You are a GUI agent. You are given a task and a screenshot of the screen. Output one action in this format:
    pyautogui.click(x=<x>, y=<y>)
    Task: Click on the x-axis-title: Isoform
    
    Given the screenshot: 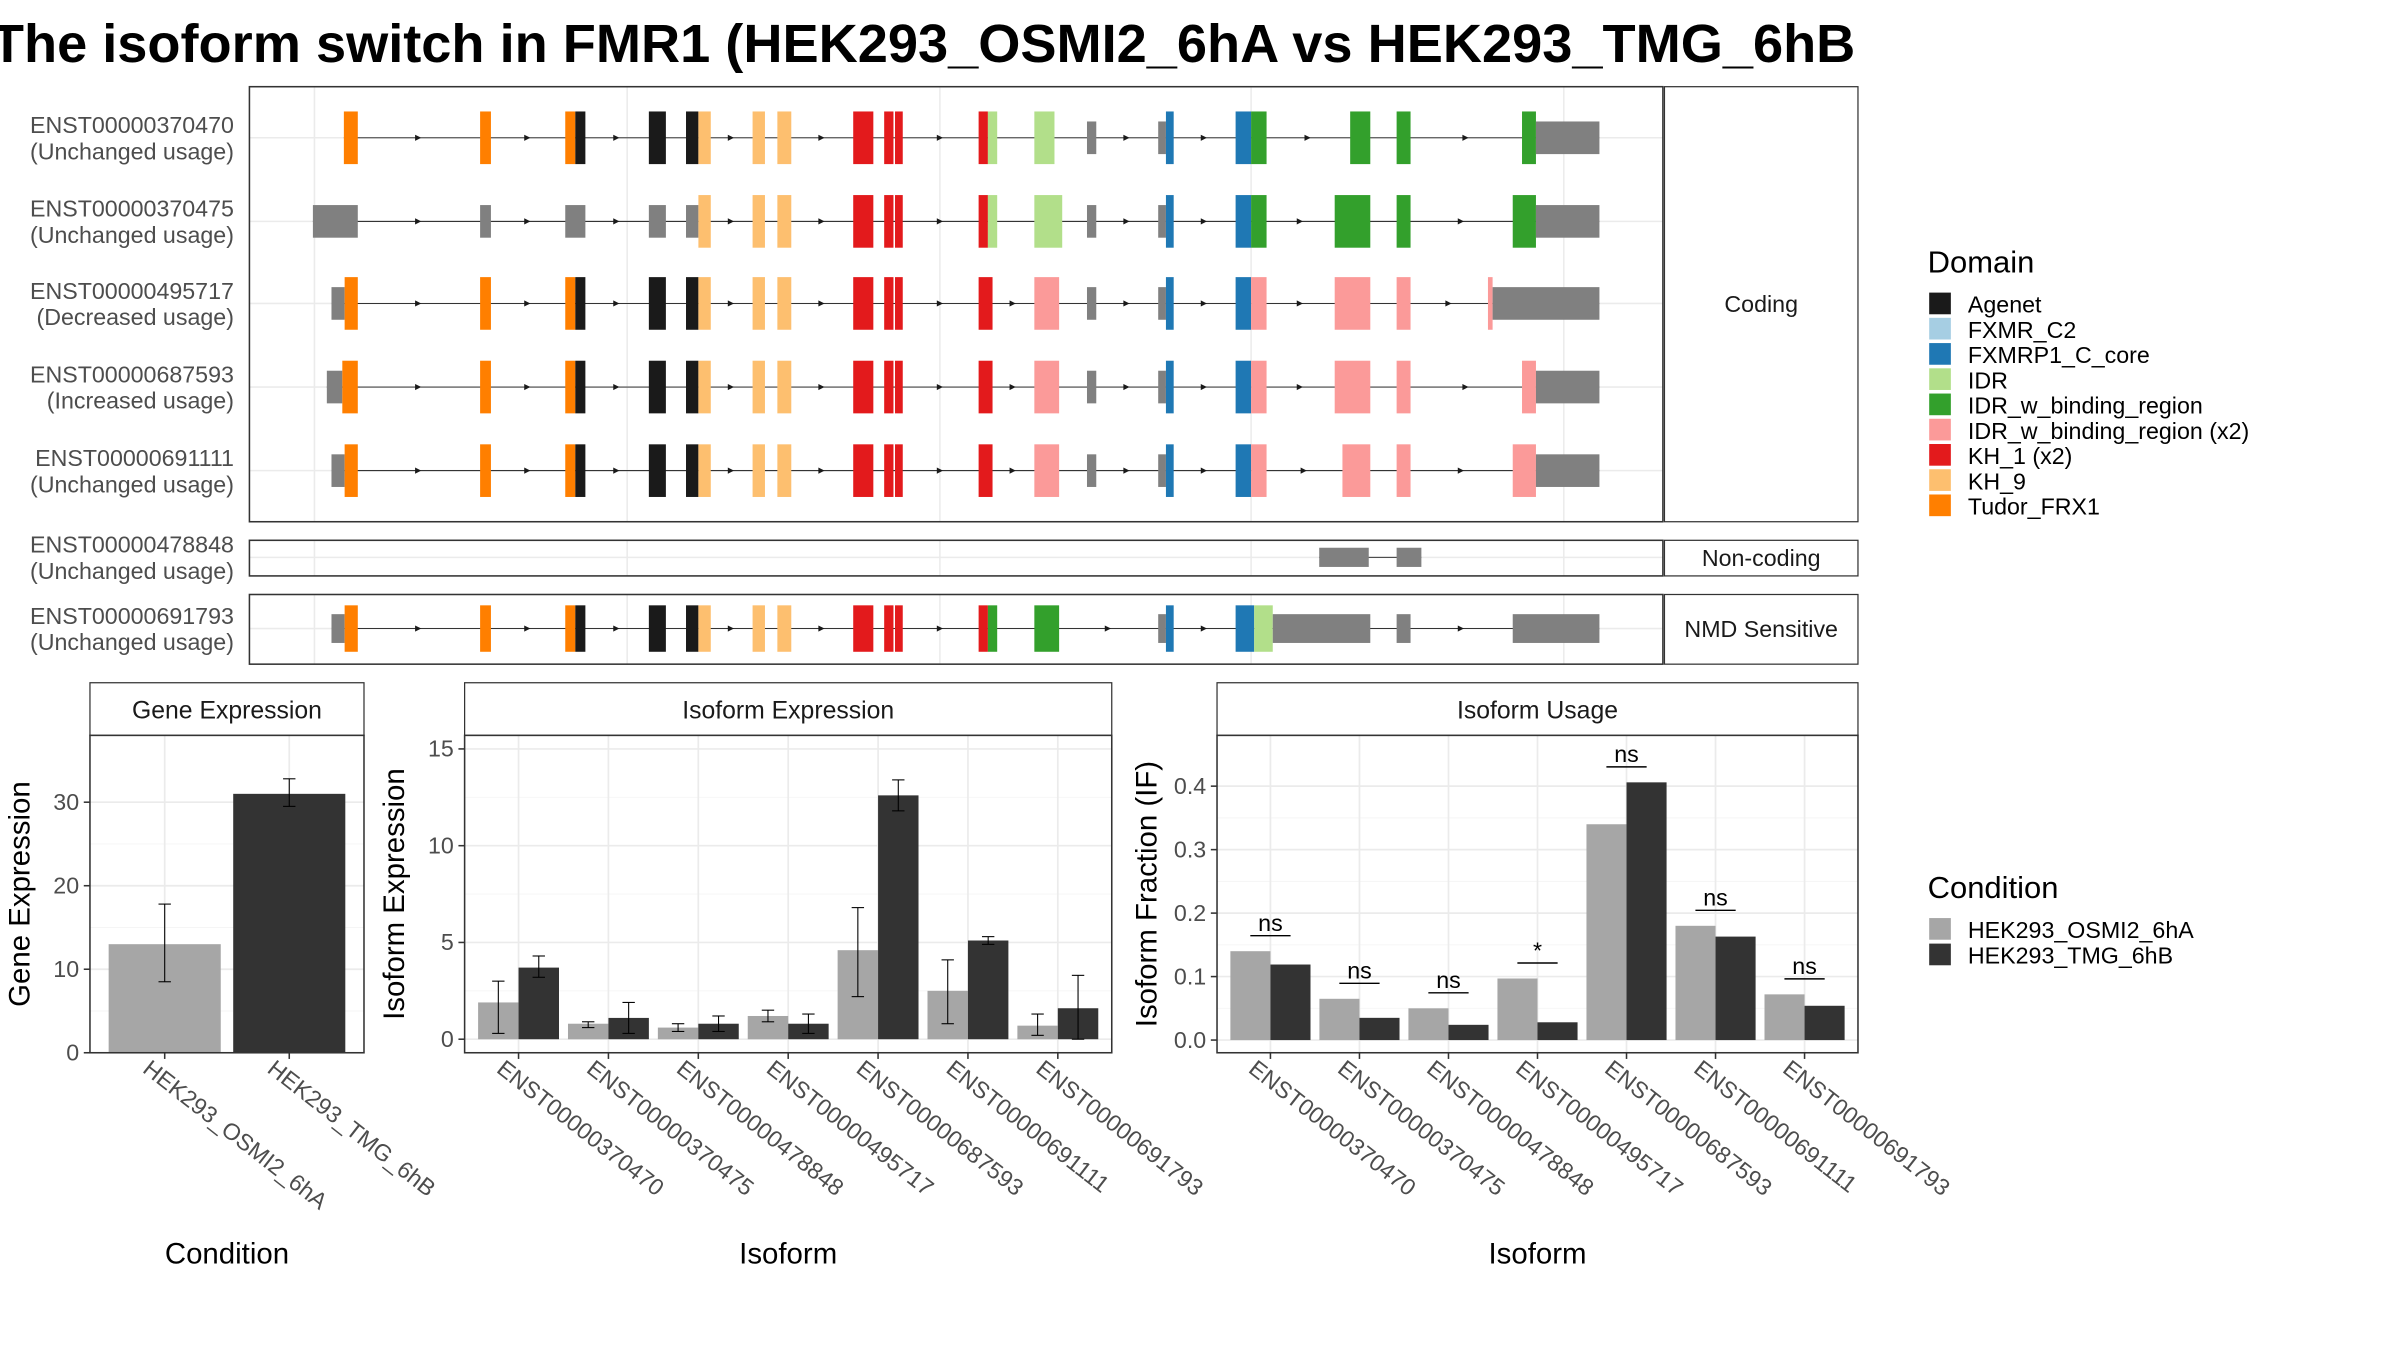 What is the action you would take?
    pyautogui.click(x=788, y=1253)
    